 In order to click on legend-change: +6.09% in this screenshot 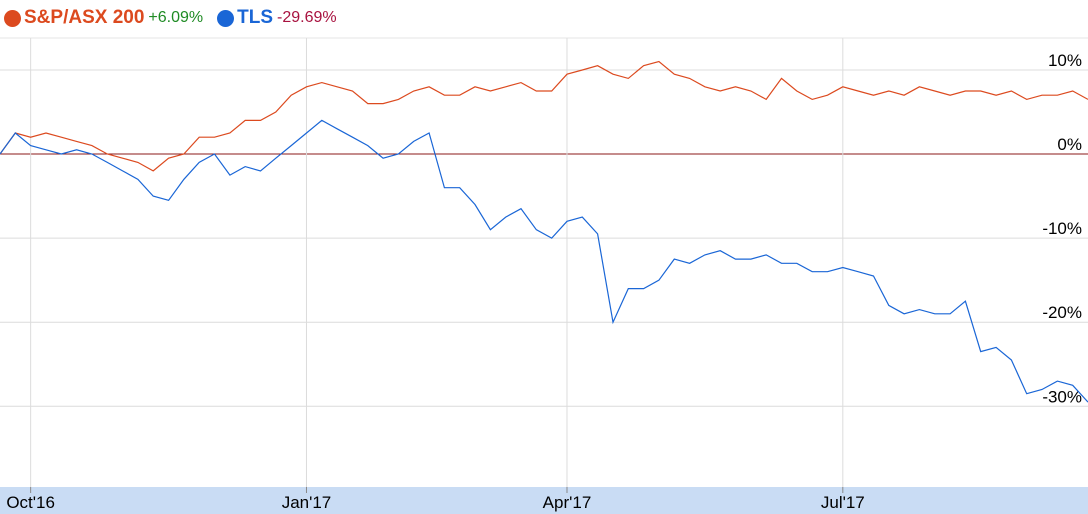, I will do `click(176, 17)`.